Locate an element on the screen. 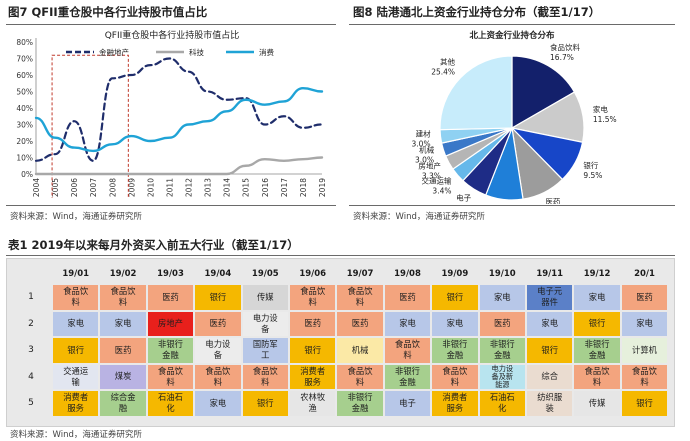  fig8-slice-value: 3.3% is located at coordinates (431, 175).